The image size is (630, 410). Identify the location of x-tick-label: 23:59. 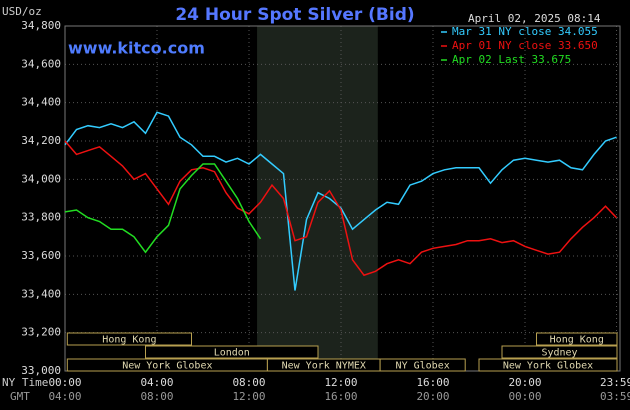
(615, 382).